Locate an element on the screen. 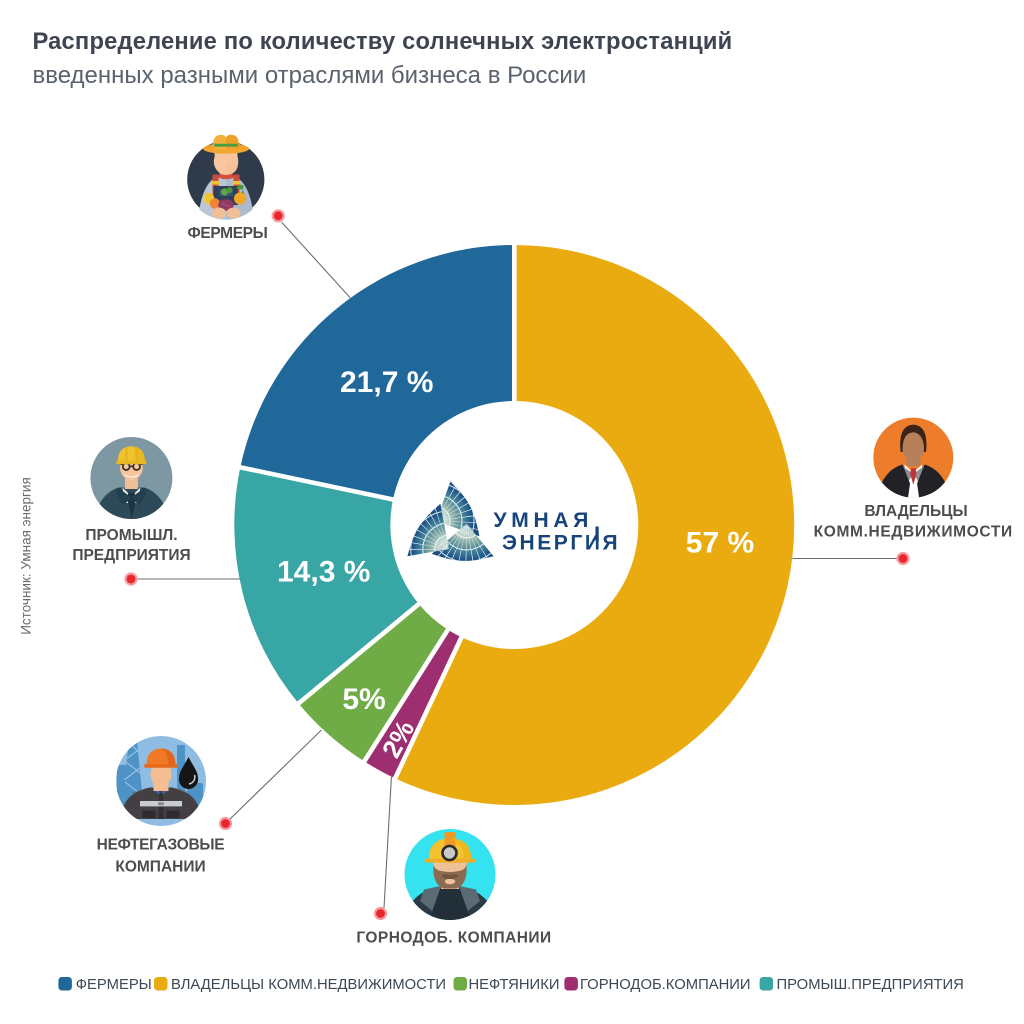 The width and height of the screenshot is (1024, 1024). svg-text: 21,7 % is located at coordinates (386, 382).